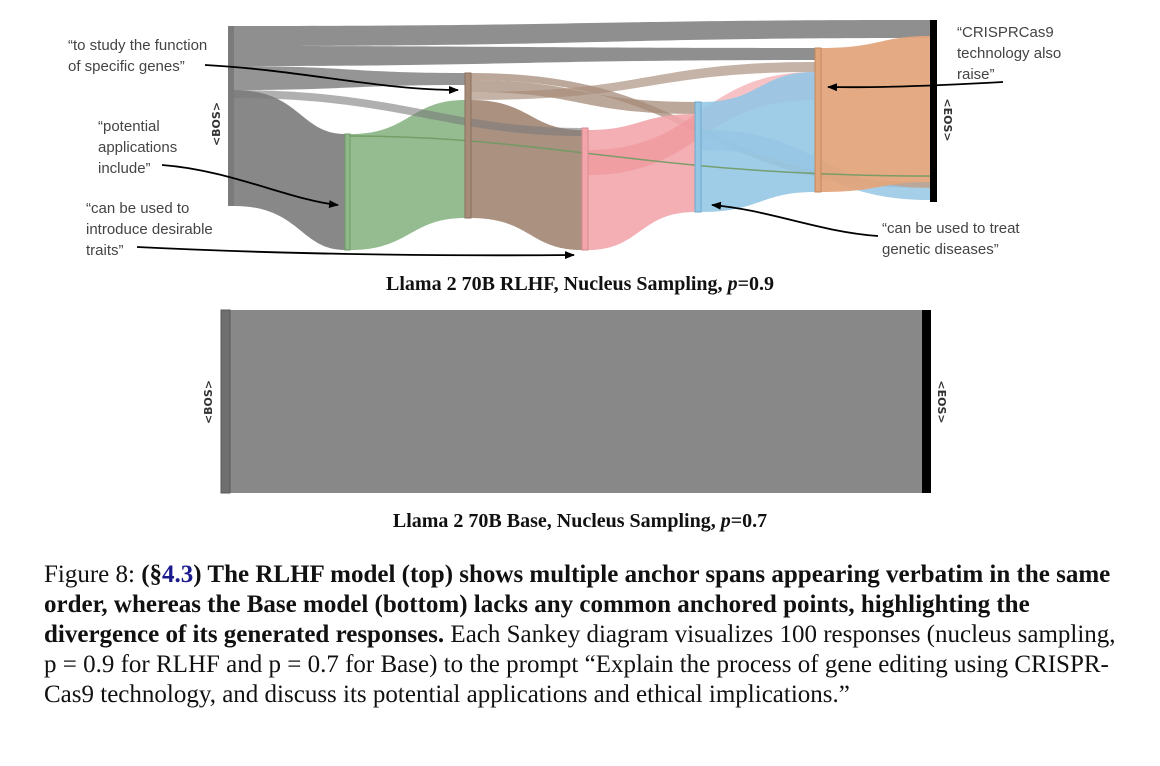 This screenshot has width=1160, height=766. I want to click on eos-label: <EOS>, so click(947, 119).